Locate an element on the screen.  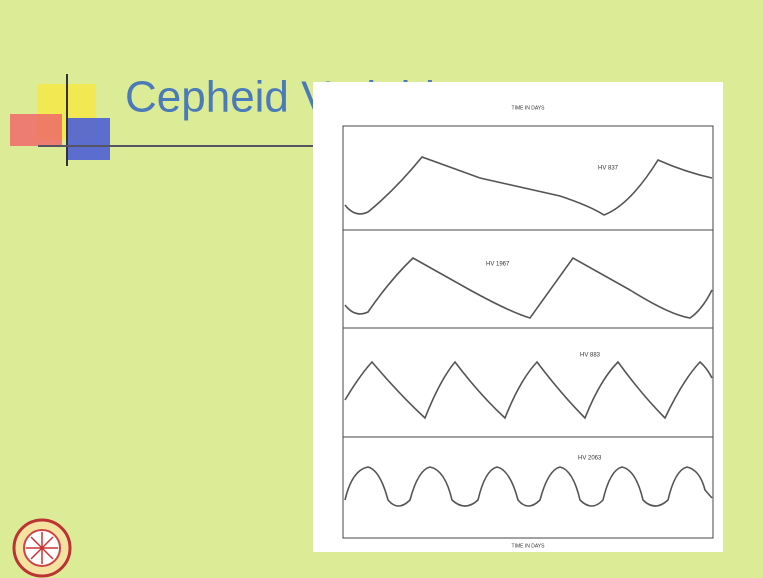
panel-label: HV 837 is located at coordinates (608, 169).